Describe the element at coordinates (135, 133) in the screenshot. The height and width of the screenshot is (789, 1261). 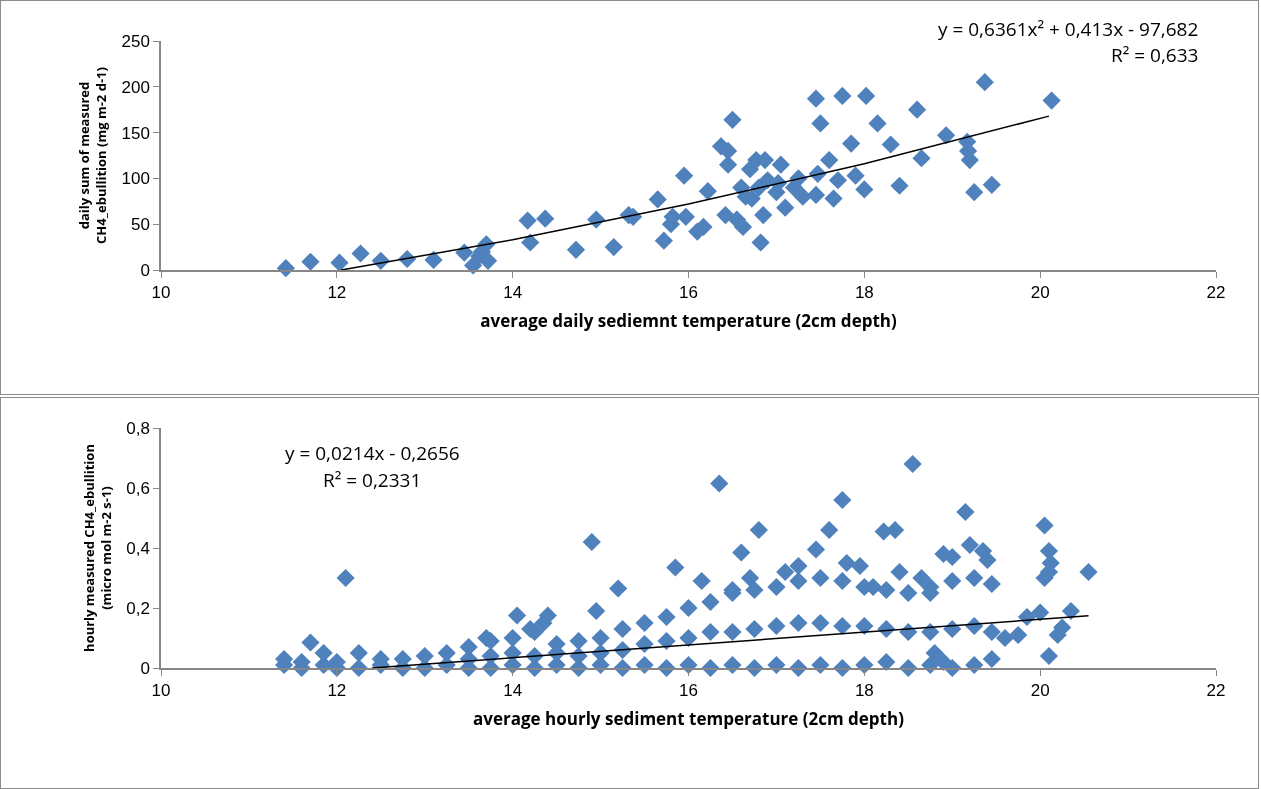
I see `y-tick-label: 150` at that location.